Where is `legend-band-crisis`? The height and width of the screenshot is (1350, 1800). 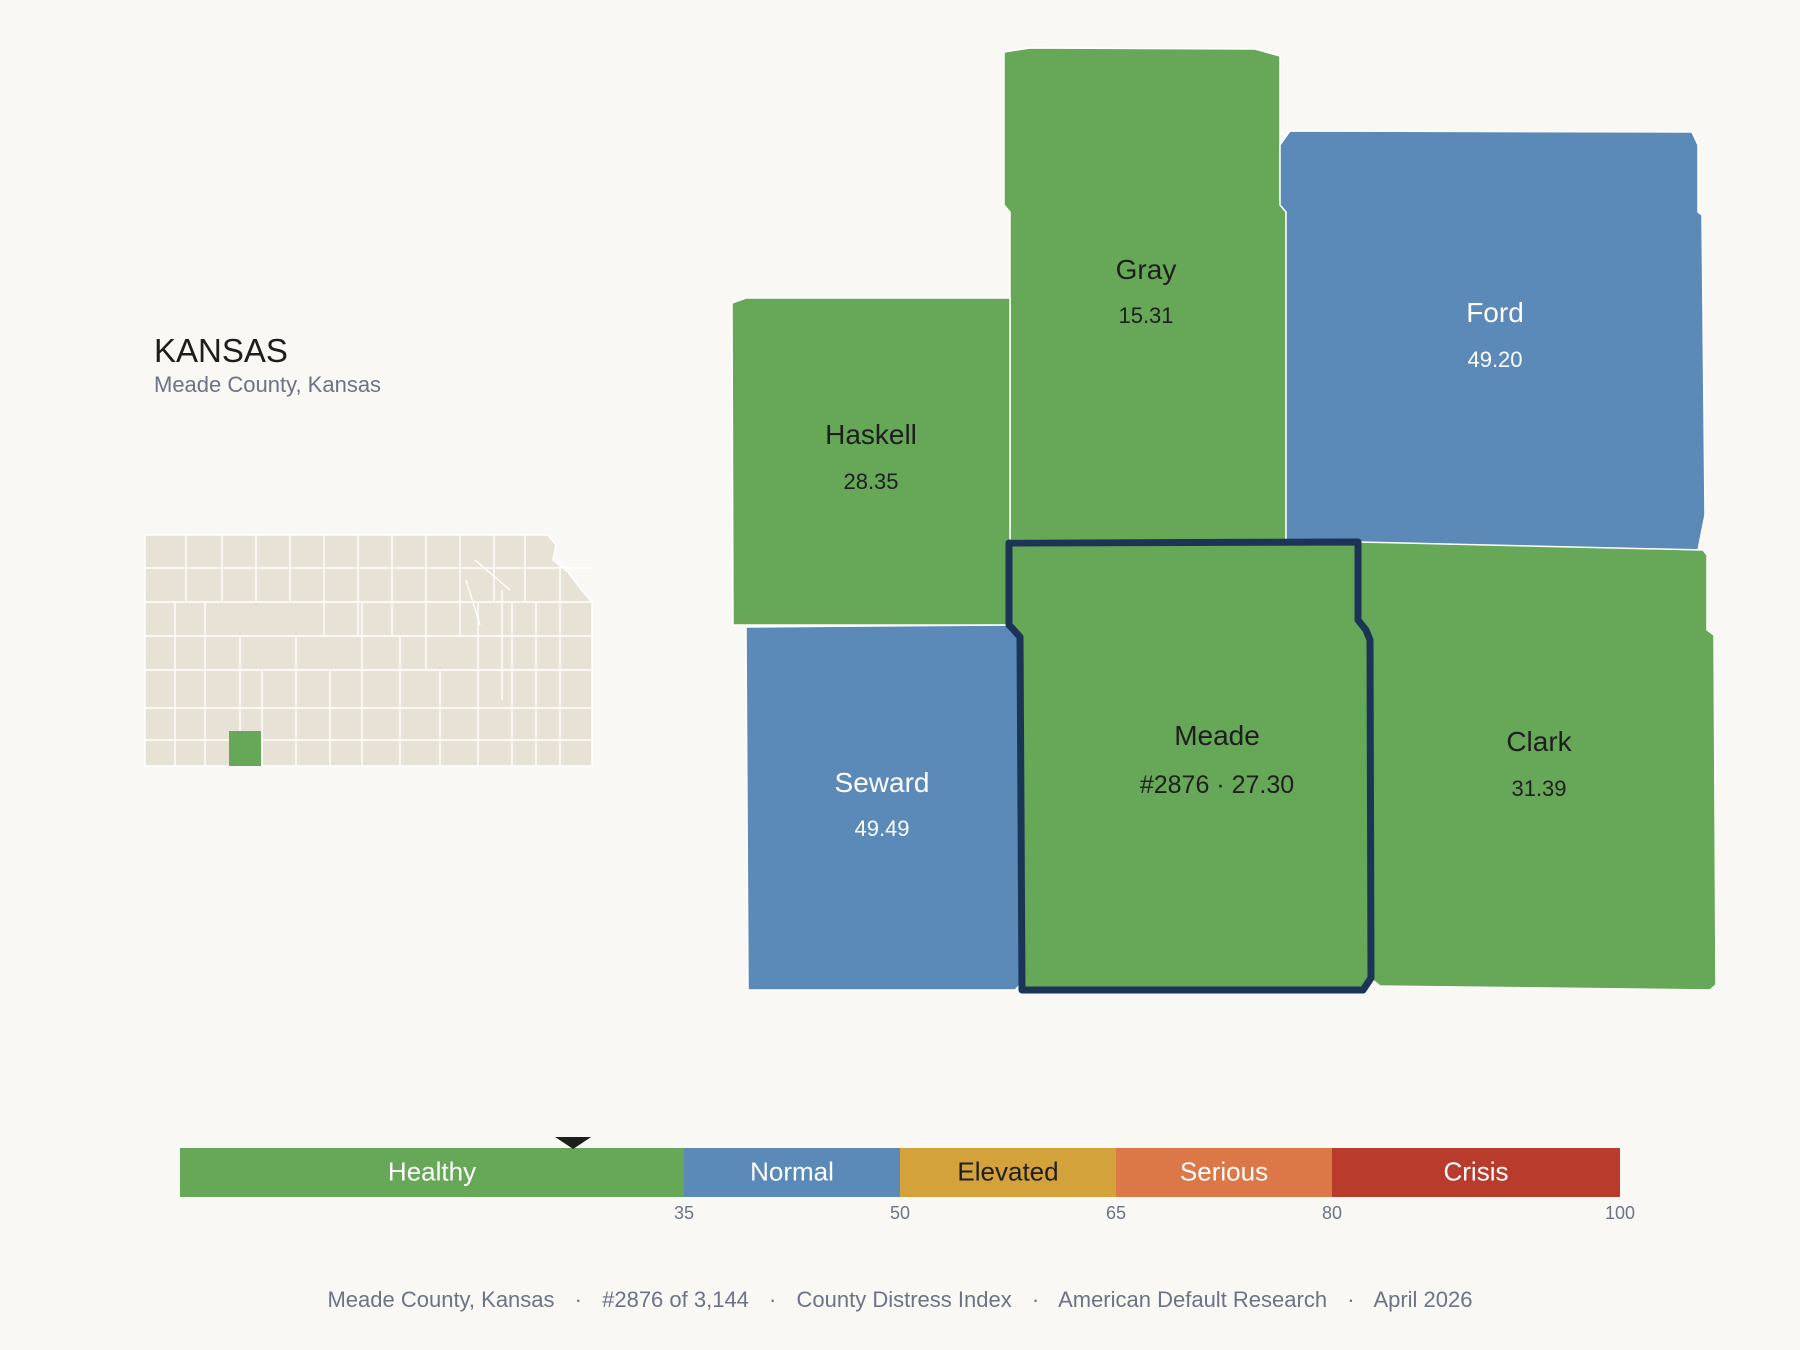 legend-band-crisis is located at coordinates (1476, 1172).